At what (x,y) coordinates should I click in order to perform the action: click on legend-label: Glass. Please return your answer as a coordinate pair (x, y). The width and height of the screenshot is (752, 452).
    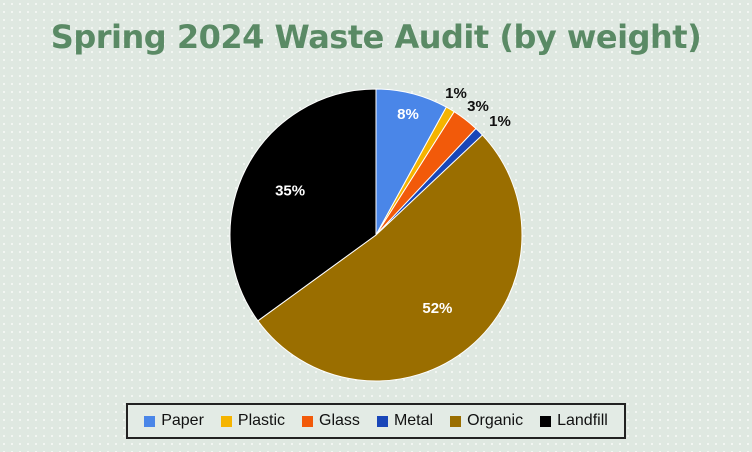
    Looking at the image, I should click on (339, 420).